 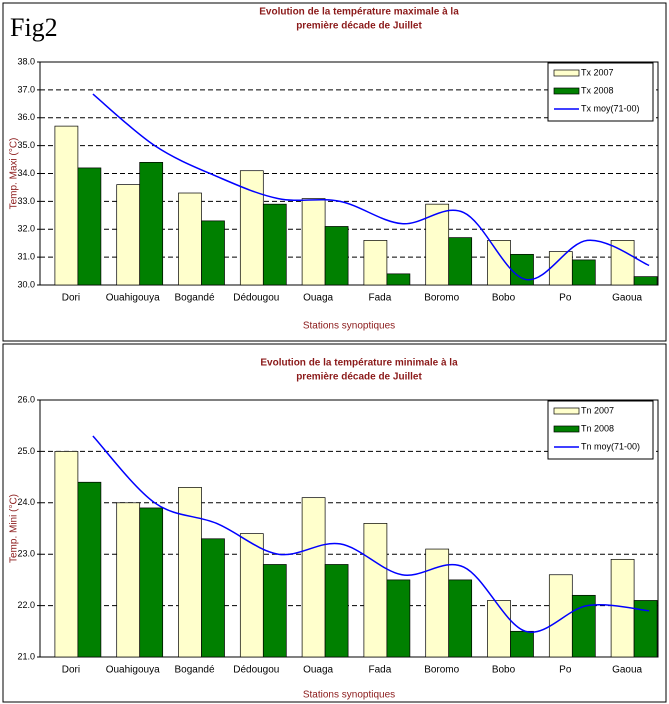 I want to click on y-tick-label: 25.0, so click(x=26, y=451).